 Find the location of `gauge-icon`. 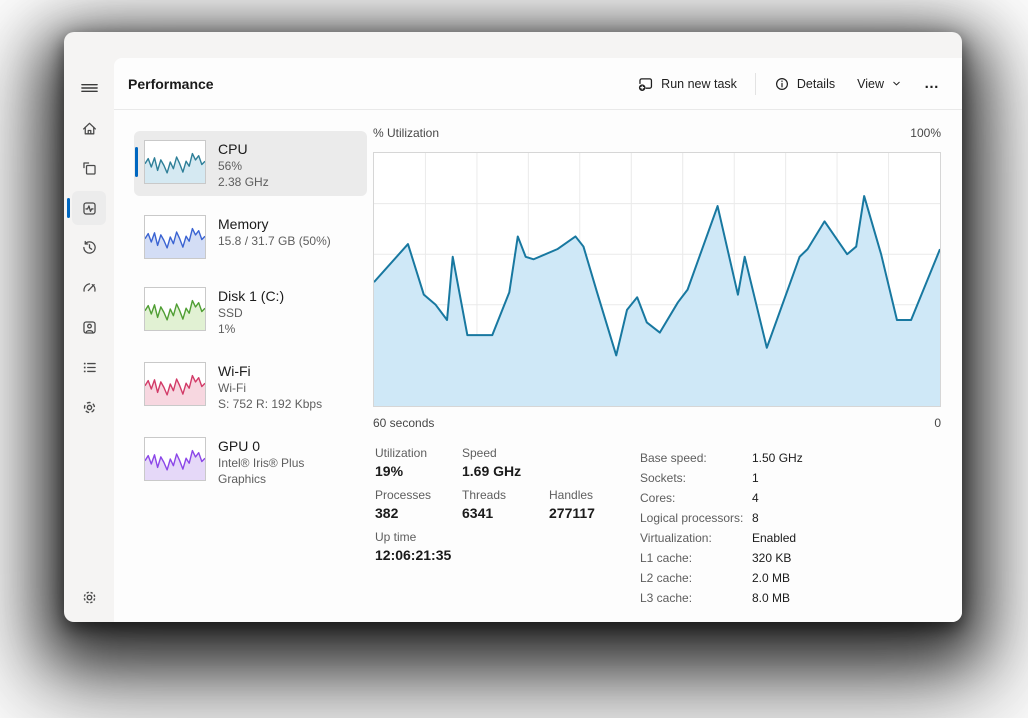

gauge-icon is located at coordinates (89, 287).